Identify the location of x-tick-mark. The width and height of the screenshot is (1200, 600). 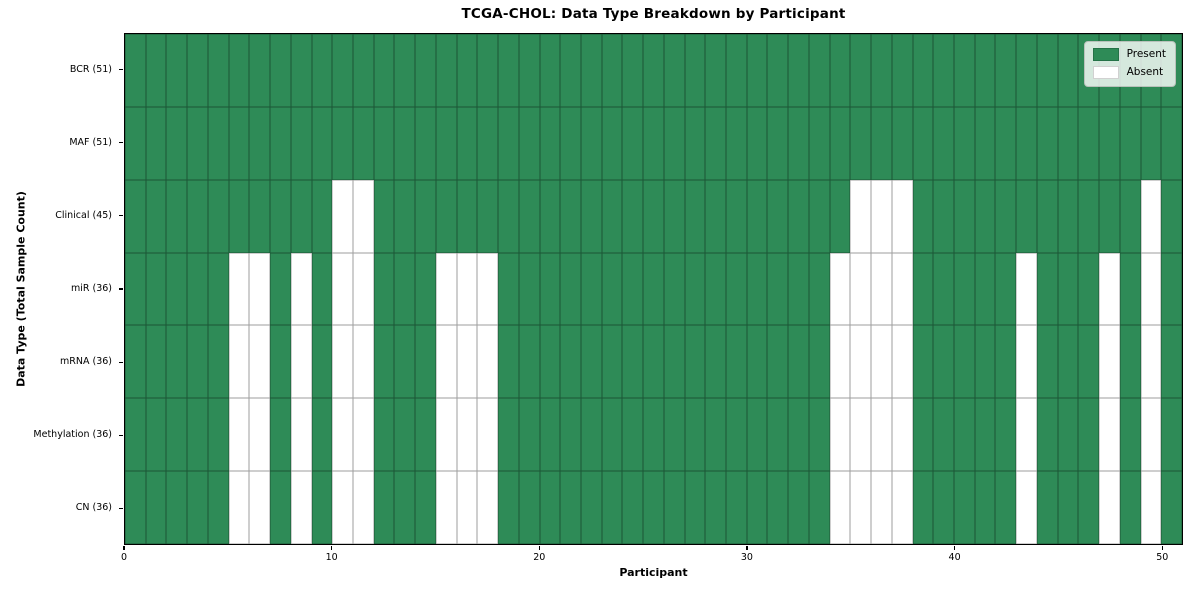
(332, 547).